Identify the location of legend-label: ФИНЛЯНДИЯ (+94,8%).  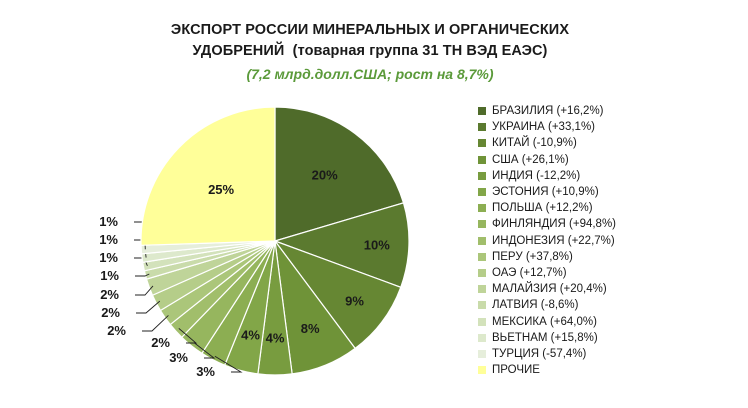
(554, 224).